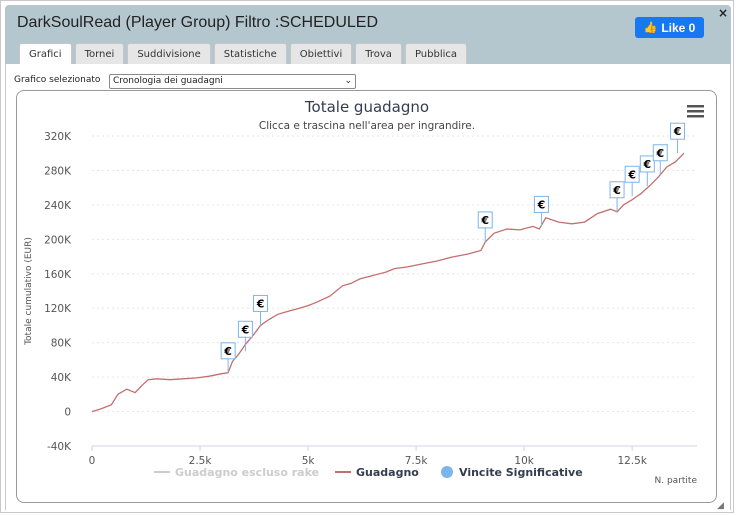  Describe the element at coordinates (247, 472) in the screenshot. I see `legend-item-guadagno-escluso-rake: Guadagno escluso rake` at that location.